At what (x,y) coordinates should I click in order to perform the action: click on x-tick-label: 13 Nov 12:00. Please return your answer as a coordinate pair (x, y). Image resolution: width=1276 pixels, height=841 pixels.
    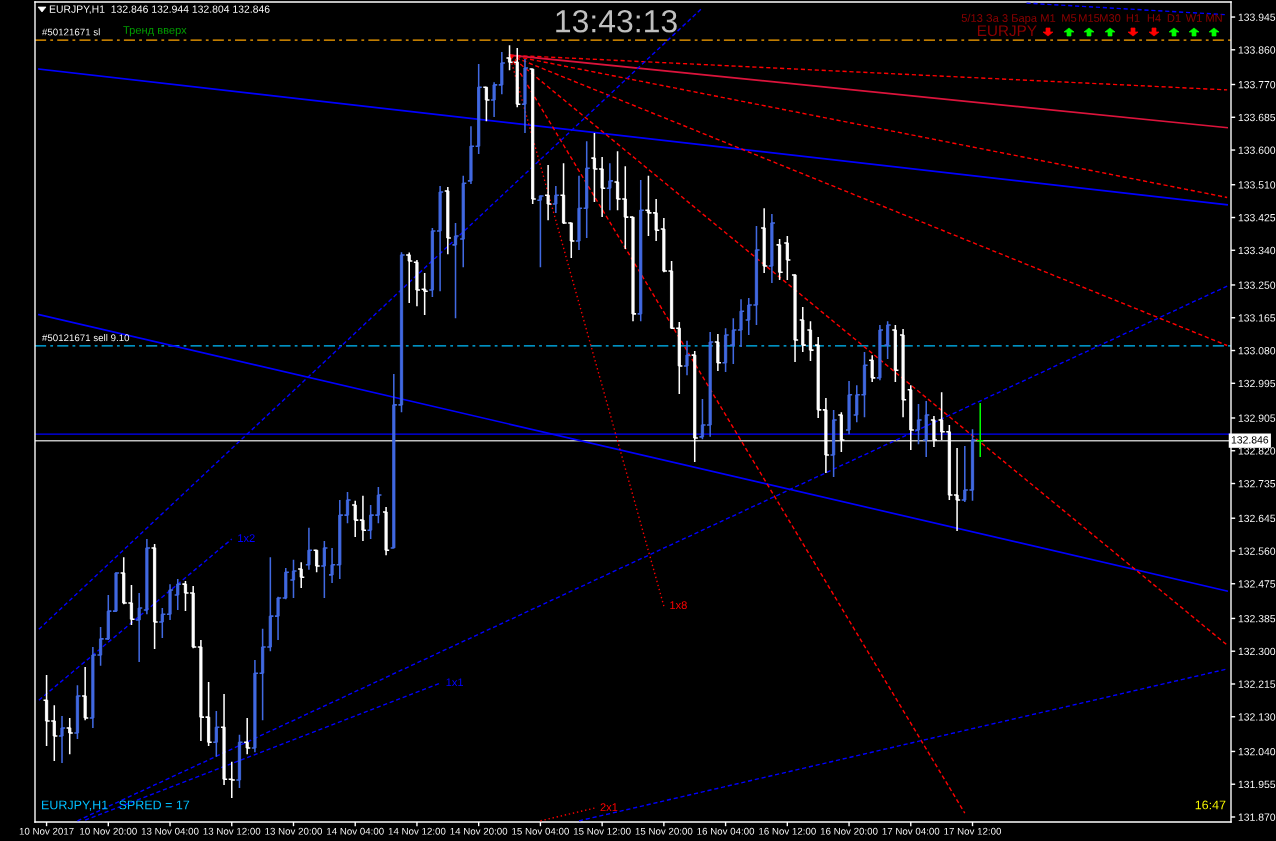
    Looking at the image, I should click on (232, 831).